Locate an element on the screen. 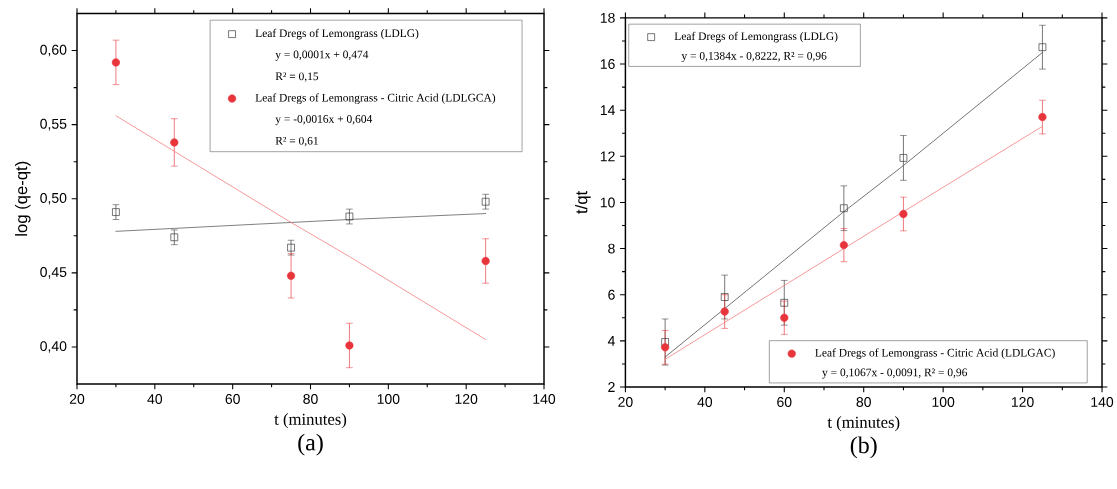 The height and width of the screenshot is (489, 1117). y-tick-label: 0,40 is located at coordinates (53, 347).